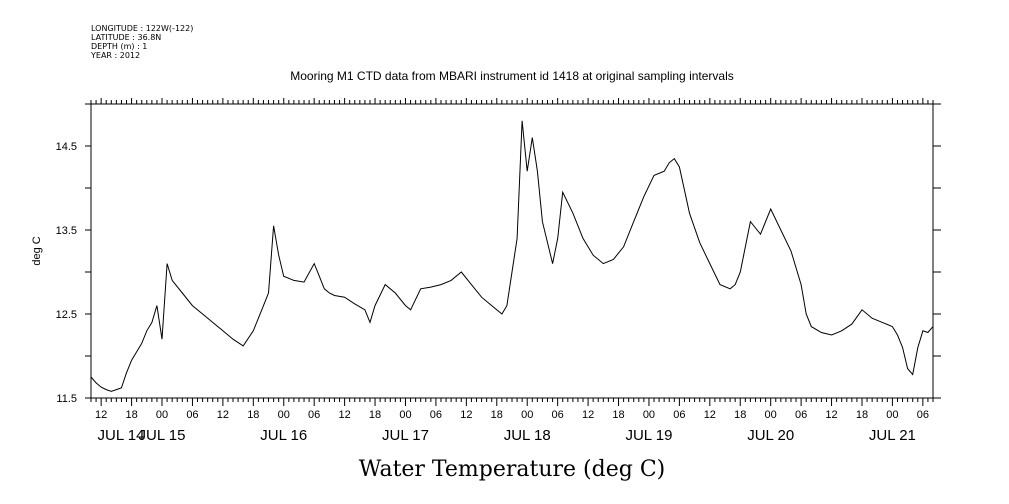  What do you see at coordinates (66, 315) in the screenshot?
I see `y-tick-label: 12.5` at bounding box center [66, 315].